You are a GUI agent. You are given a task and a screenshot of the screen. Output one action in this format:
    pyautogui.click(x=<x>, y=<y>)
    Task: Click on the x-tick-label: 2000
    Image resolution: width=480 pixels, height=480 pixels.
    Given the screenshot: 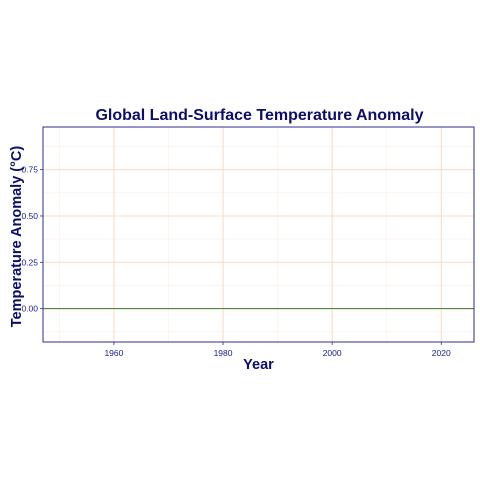 What is the action you would take?
    pyautogui.click(x=332, y=353)
    